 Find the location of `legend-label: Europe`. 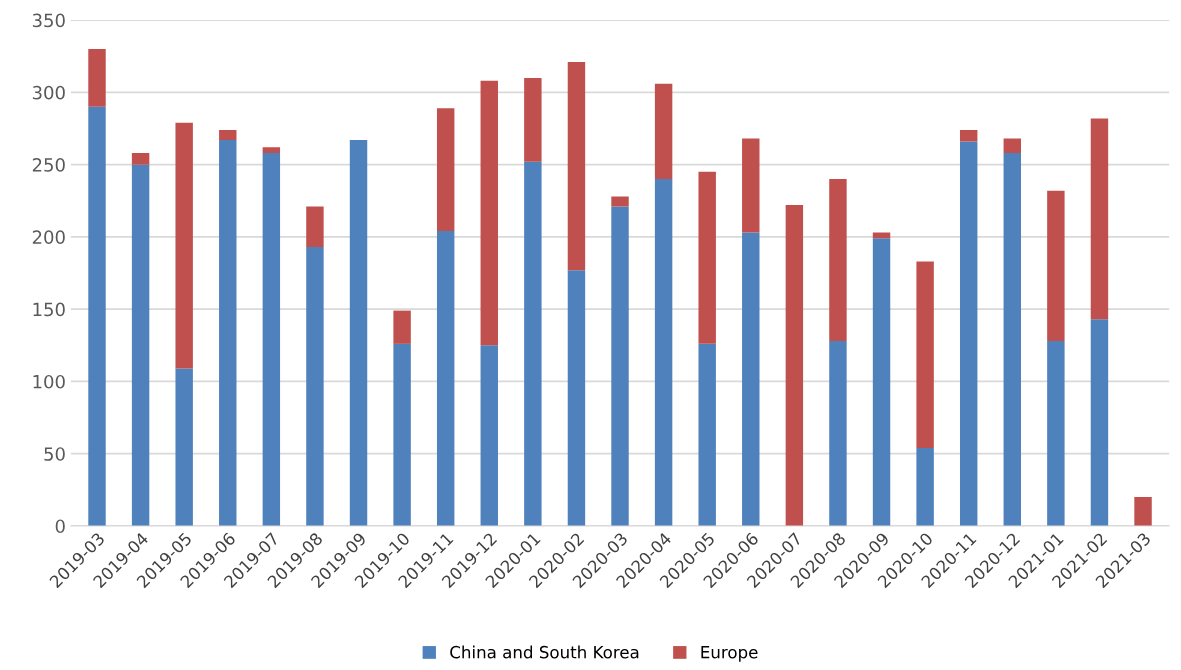

legend-label: Europe is located at coordinates (729, 654).